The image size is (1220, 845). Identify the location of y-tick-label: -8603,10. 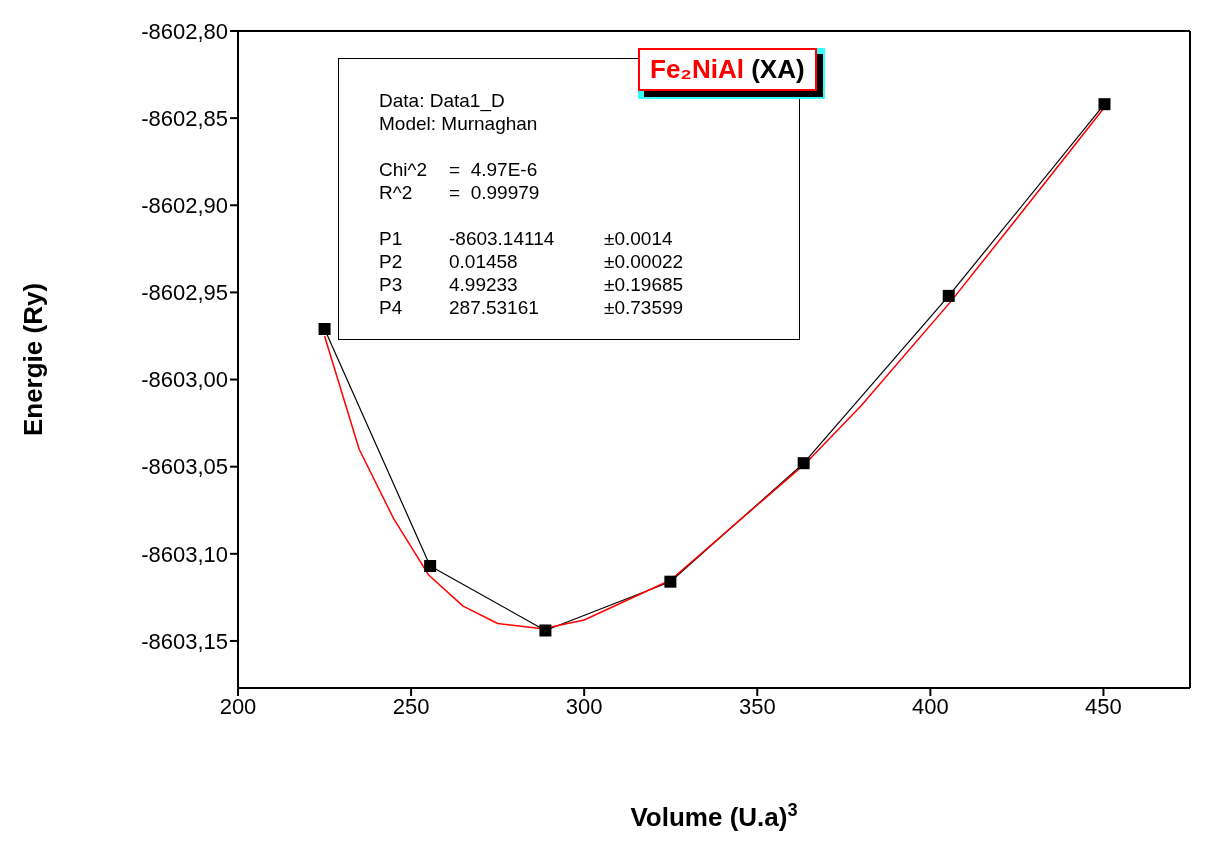
(184, 554).